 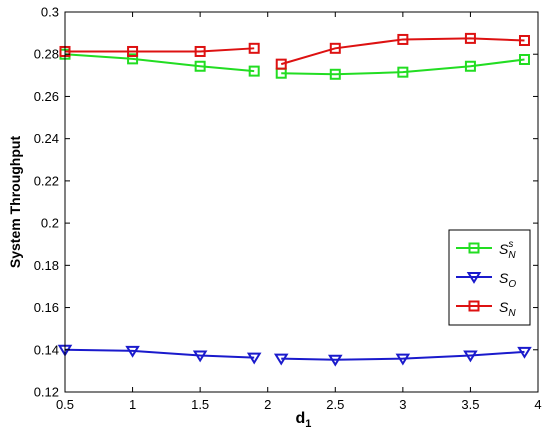 What do you see at coordinates (512, 284) in the screenshot?
I see `legend-label-sub: O` at bounding box center [512, 284].